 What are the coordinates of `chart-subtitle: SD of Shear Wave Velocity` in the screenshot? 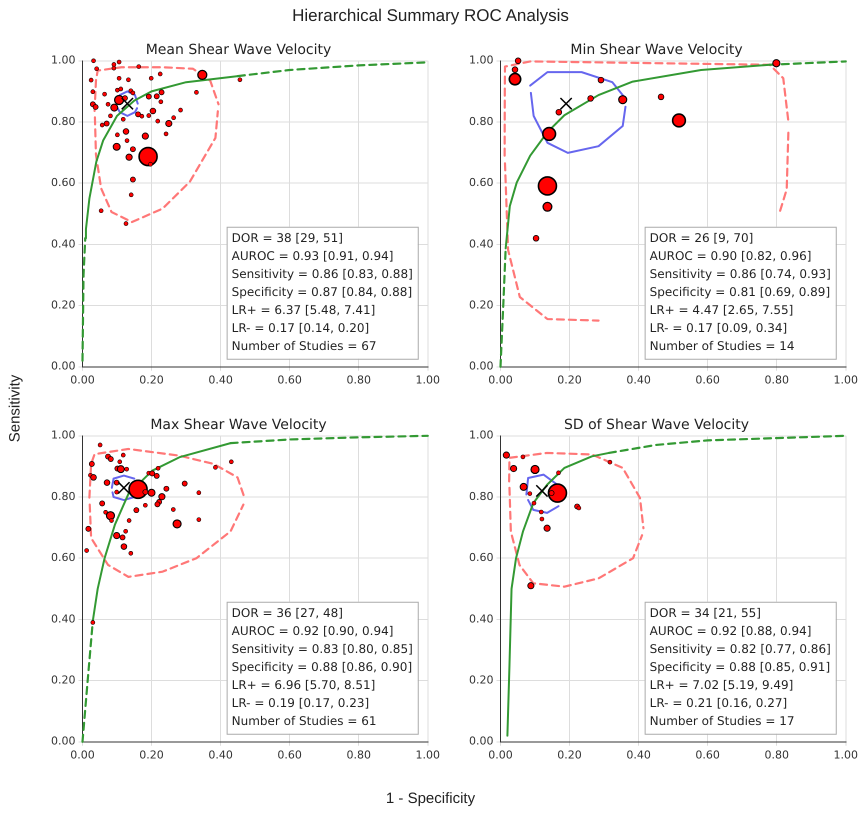 It's located at (657, 425).